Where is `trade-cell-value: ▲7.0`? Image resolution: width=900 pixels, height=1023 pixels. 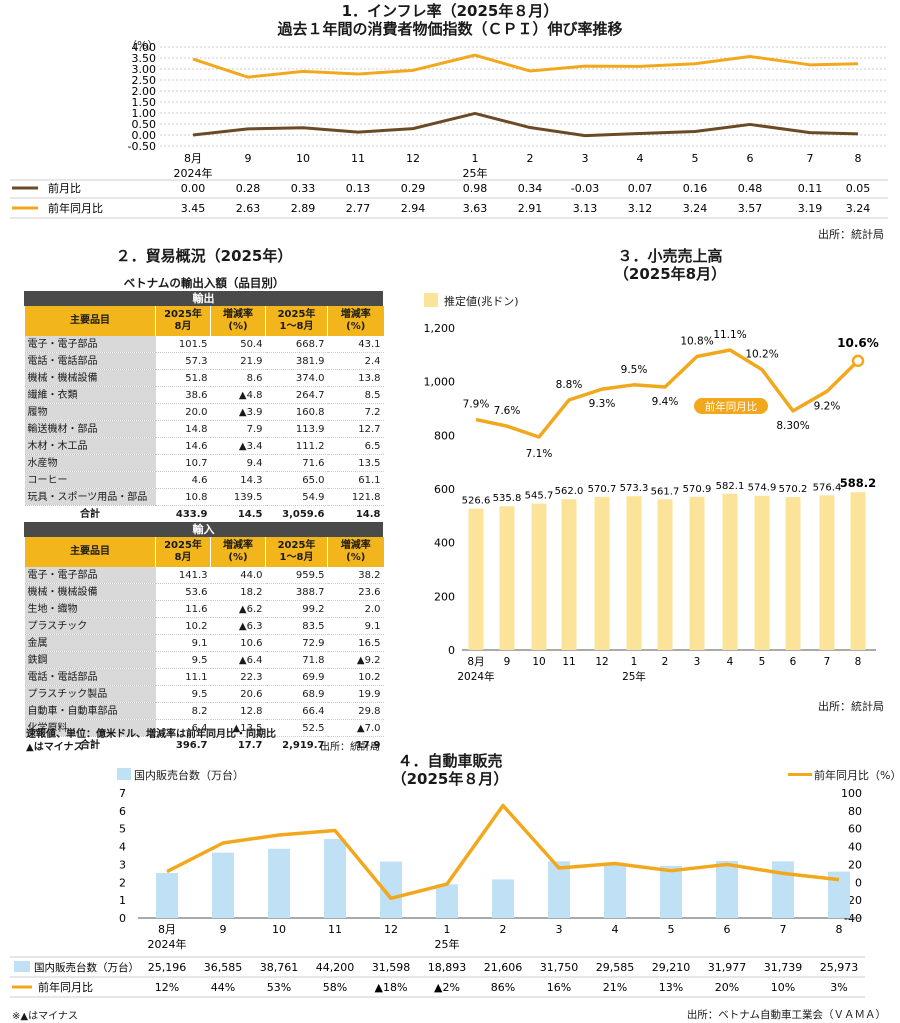
trade-cell-value: ▲7.0 is located at coordinates (355, 728).